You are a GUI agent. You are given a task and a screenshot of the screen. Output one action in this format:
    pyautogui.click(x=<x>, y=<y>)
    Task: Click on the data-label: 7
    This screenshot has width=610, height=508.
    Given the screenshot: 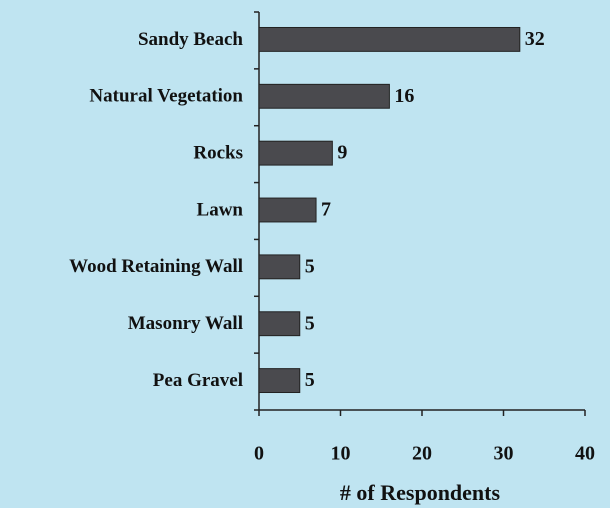 What is the action you would take?
    pyautogui.click(x=326, y=210)
    